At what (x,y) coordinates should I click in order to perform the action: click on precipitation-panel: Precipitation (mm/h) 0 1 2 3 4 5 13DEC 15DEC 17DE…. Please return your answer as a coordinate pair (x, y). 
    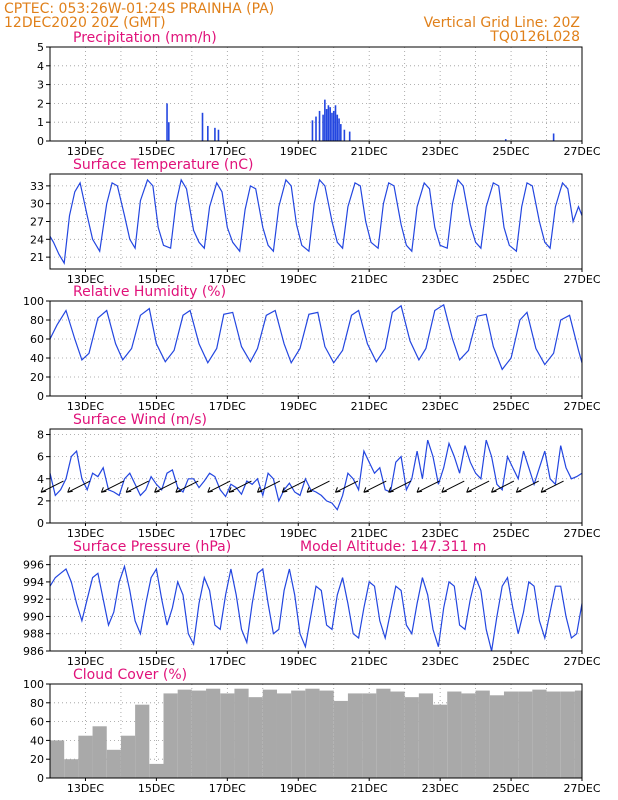
    Looking at the image, I should click on (319, 94).